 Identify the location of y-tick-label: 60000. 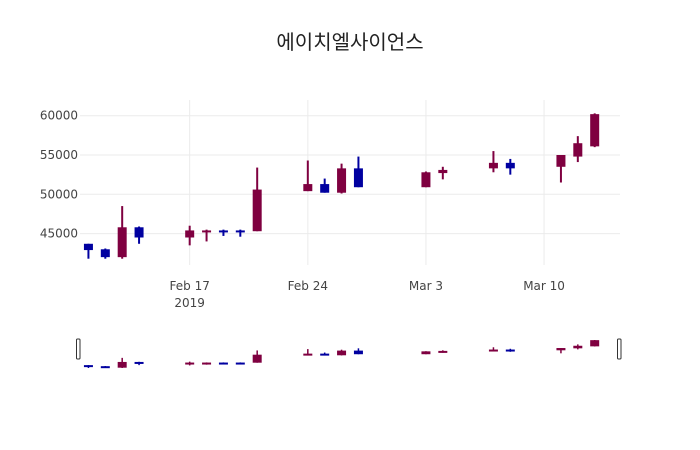
(59, 116).